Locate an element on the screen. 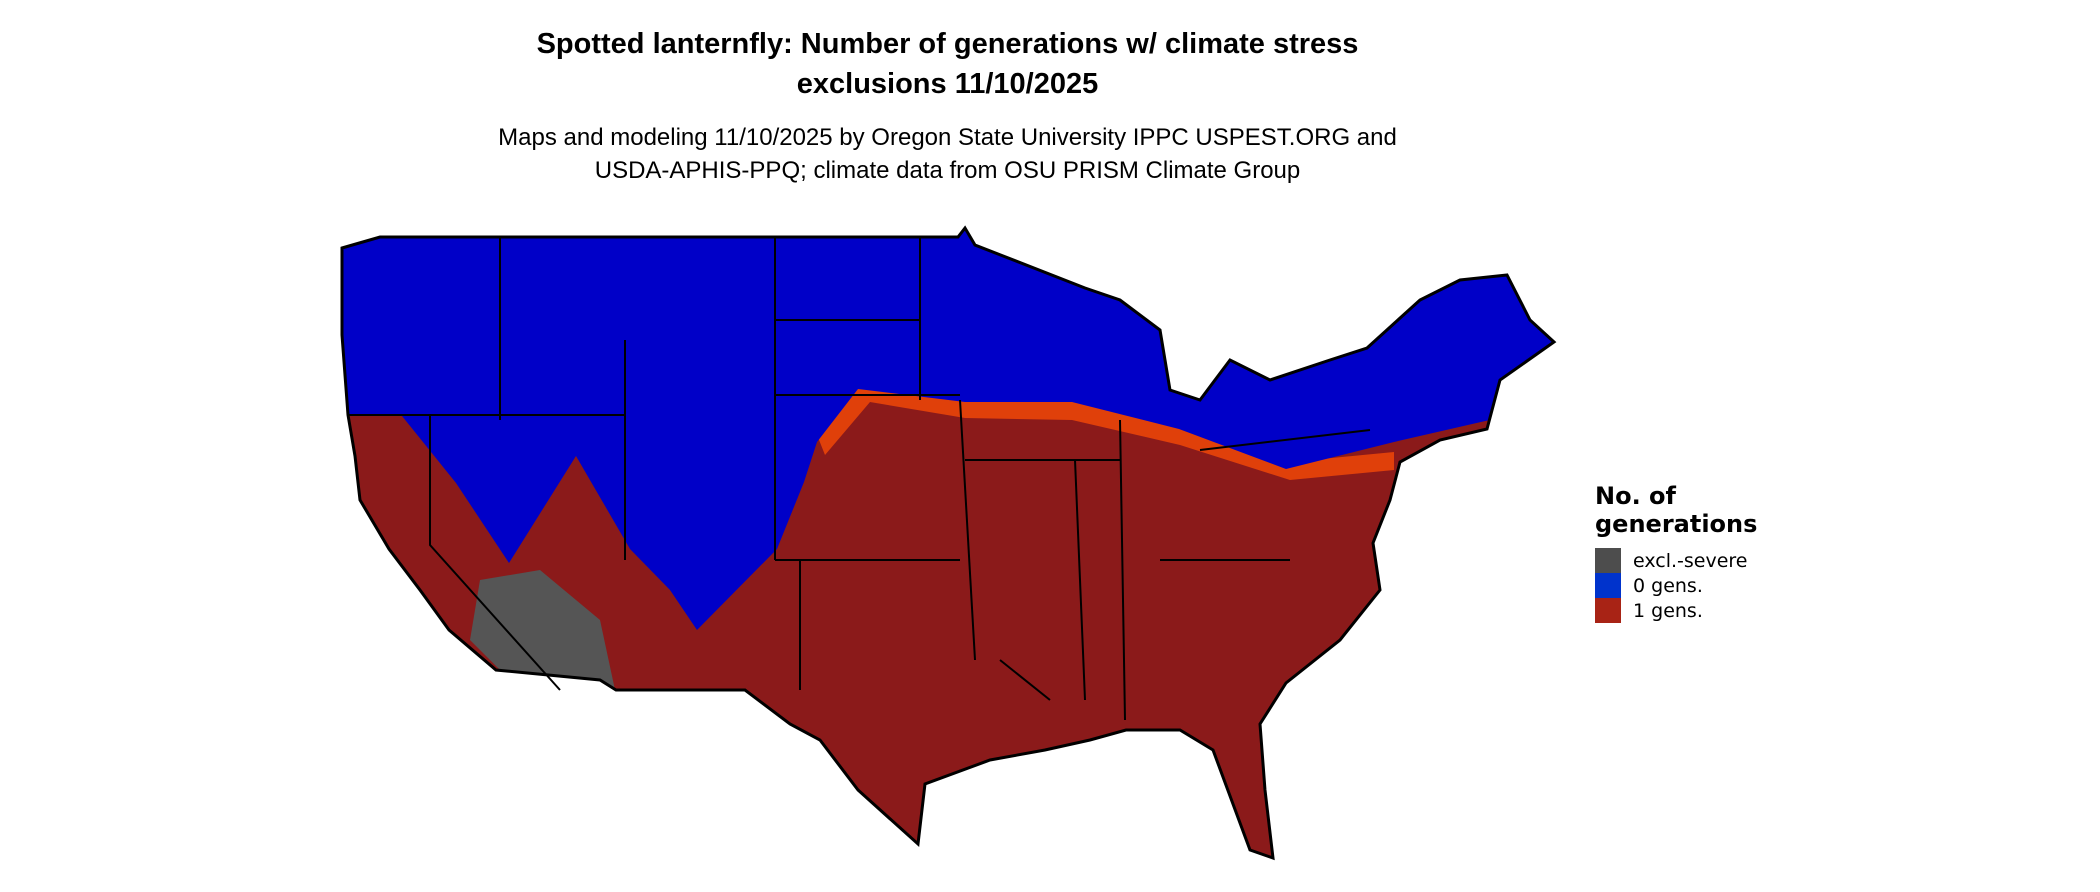 The width and height of the screenshot is (2100, 892). transition-zone is located at coordinates (1097, 430).